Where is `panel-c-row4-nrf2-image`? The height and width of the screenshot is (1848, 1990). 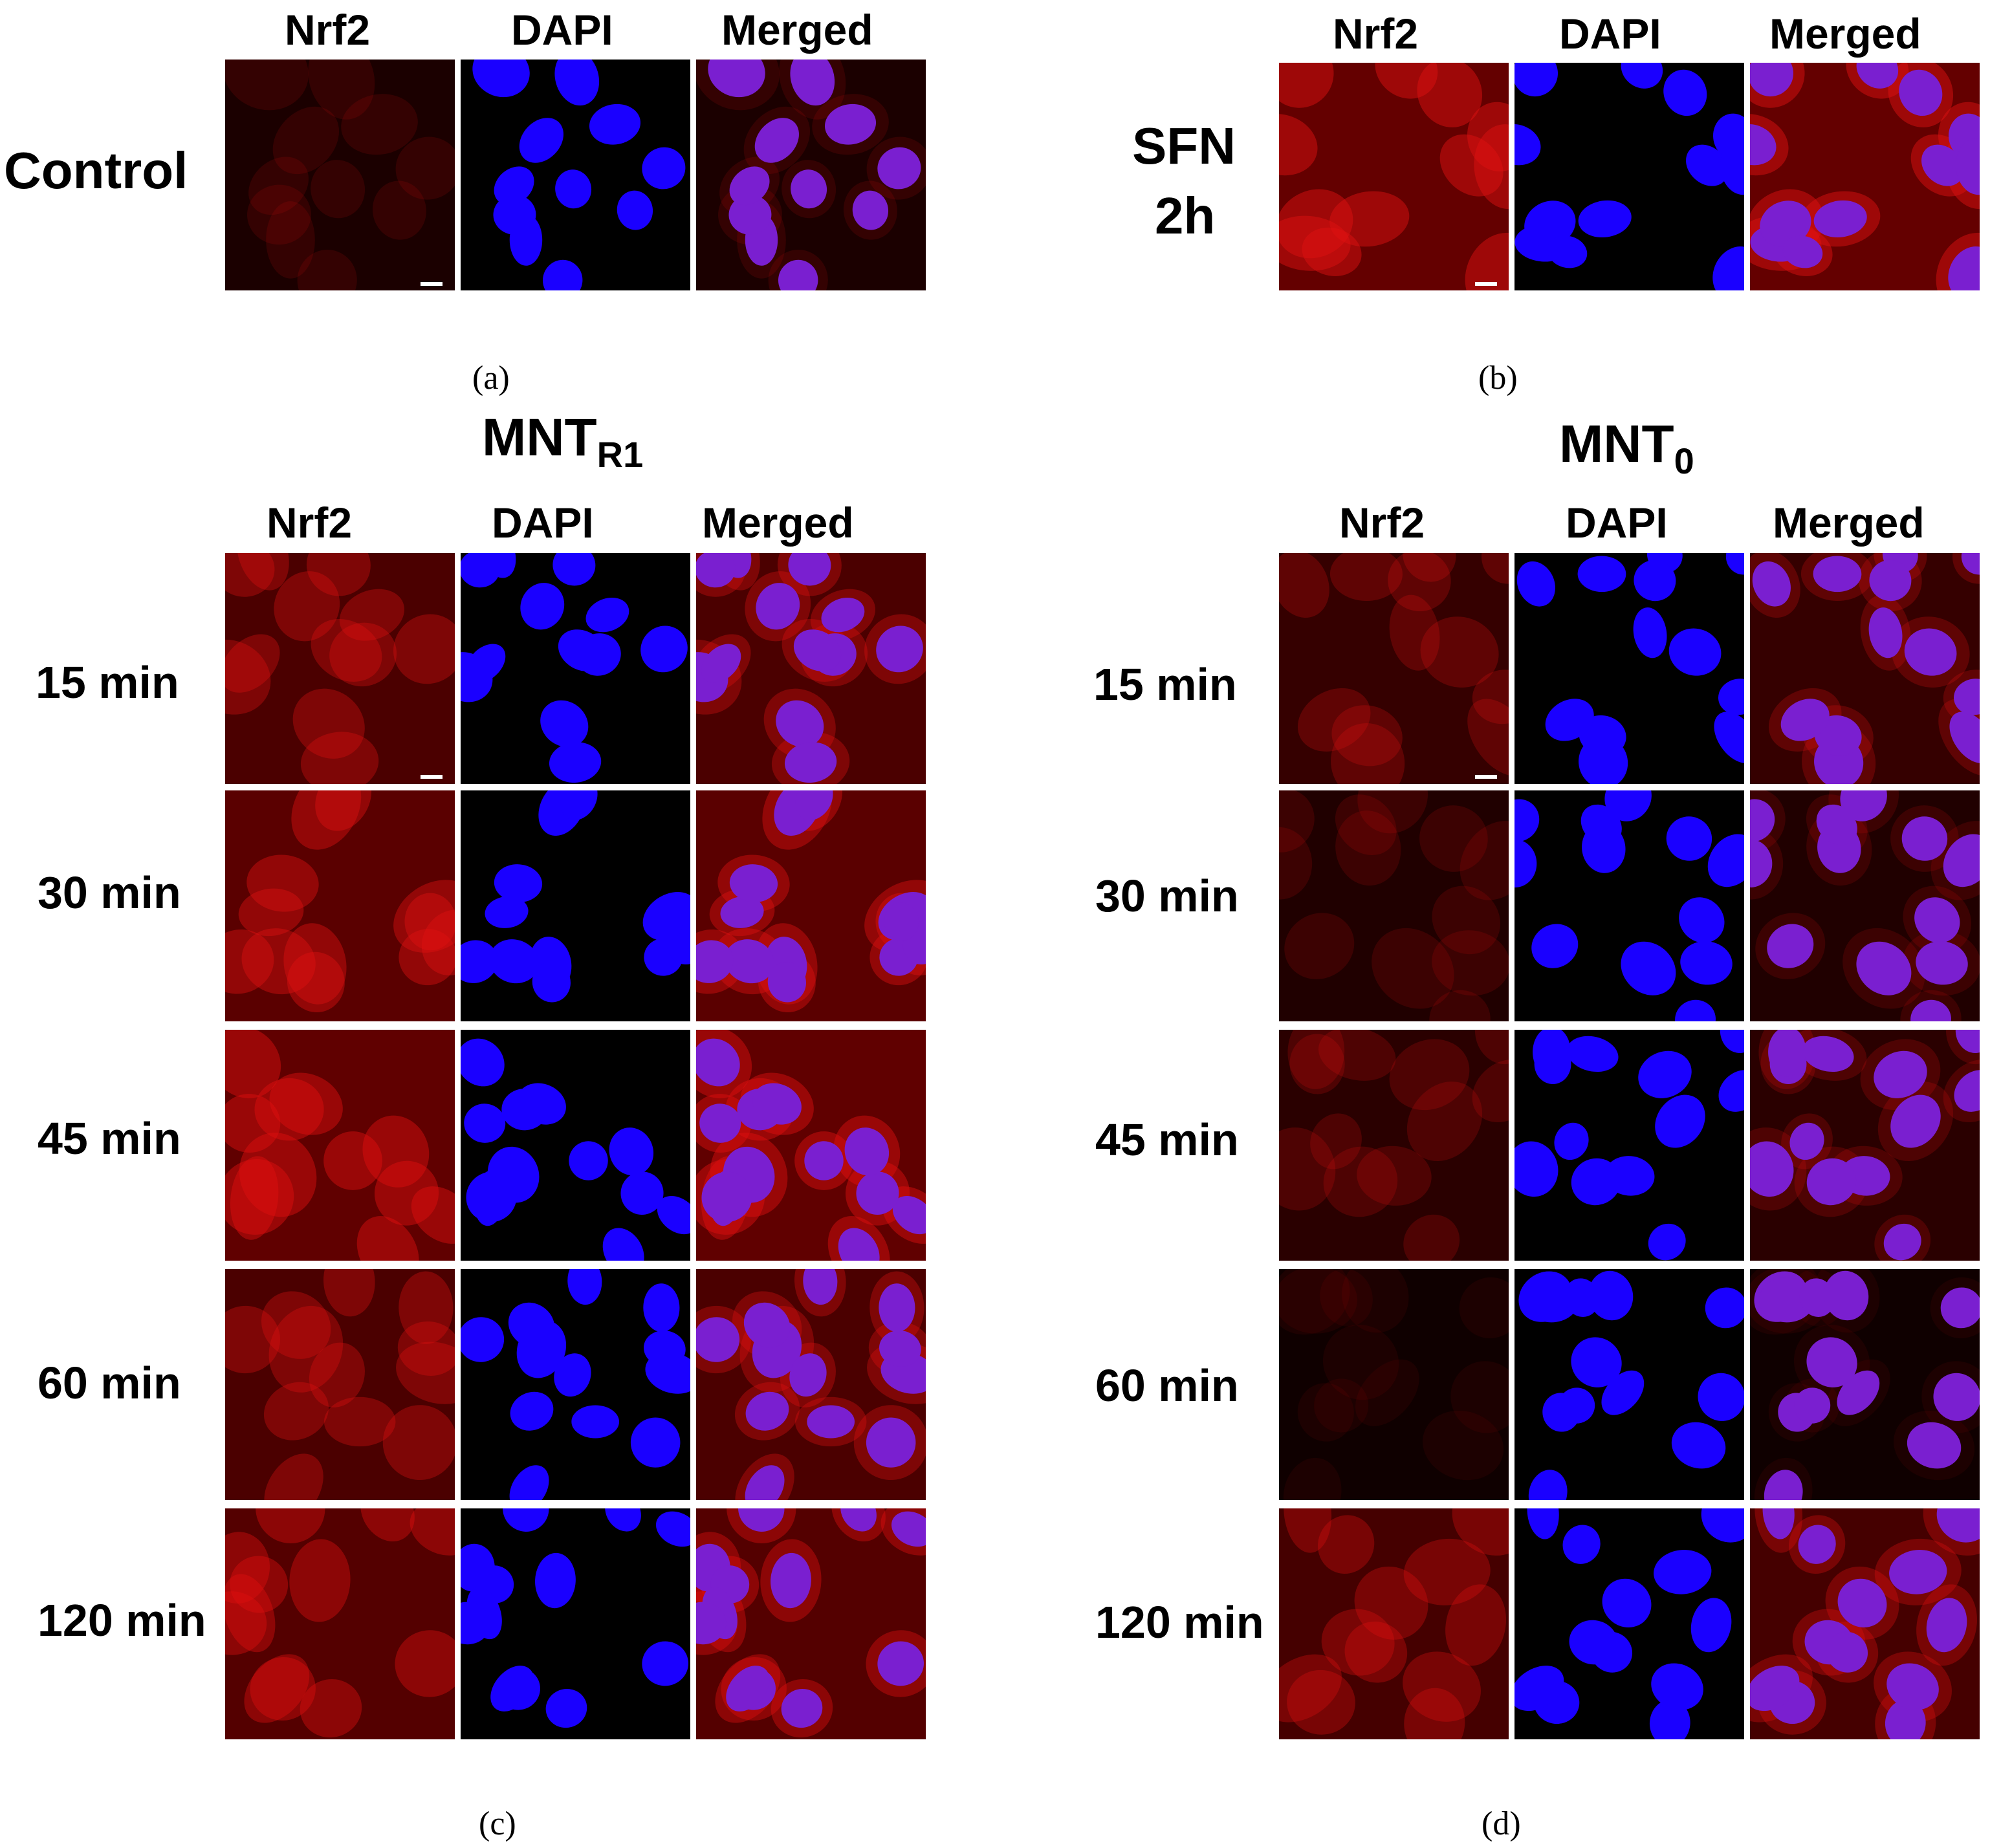
panel-c-row4-nrf2-image is located at coordinates (340, 1384).